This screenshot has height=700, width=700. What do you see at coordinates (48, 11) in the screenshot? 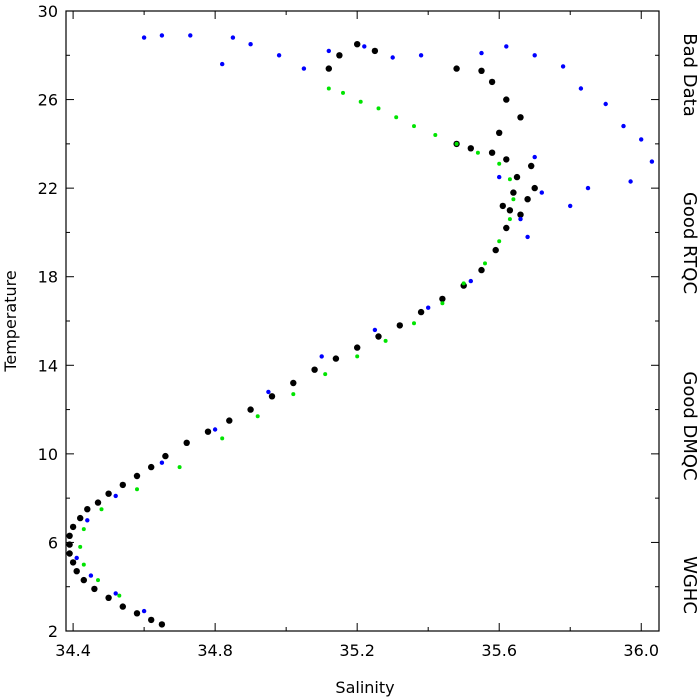
I see `y-tick-label: 30` at bounding box center [48, 11].